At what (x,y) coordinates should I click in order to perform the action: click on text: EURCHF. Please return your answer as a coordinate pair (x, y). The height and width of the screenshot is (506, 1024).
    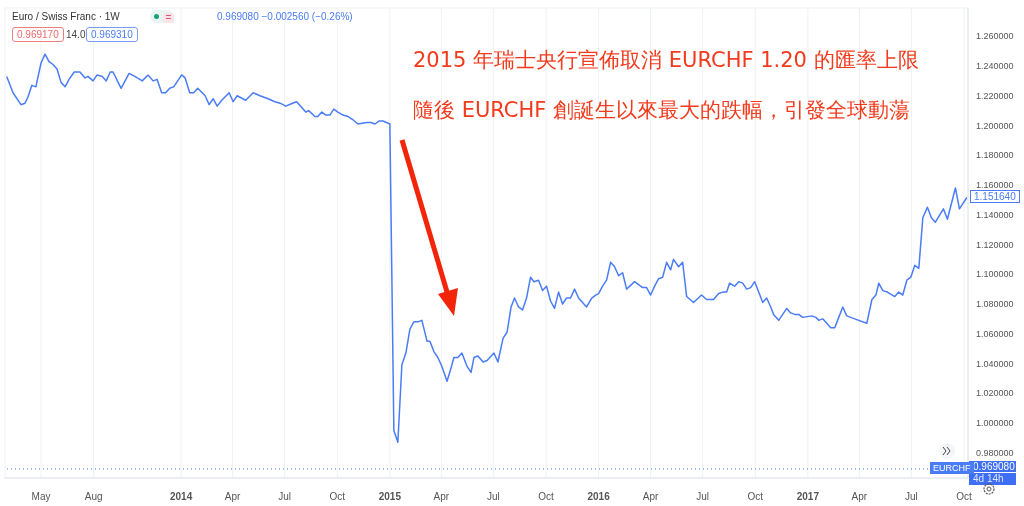
    Looking at the image, I should click on (952, 467).